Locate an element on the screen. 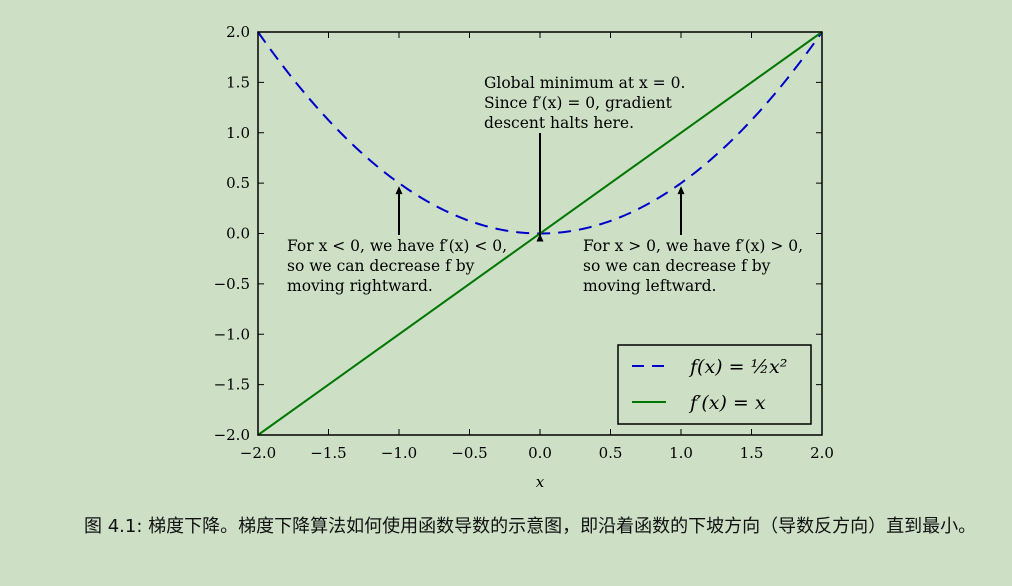 This screenshot has width=1012, height=586. x-tick-label: 0.5 is located at coordinates (611, 453).